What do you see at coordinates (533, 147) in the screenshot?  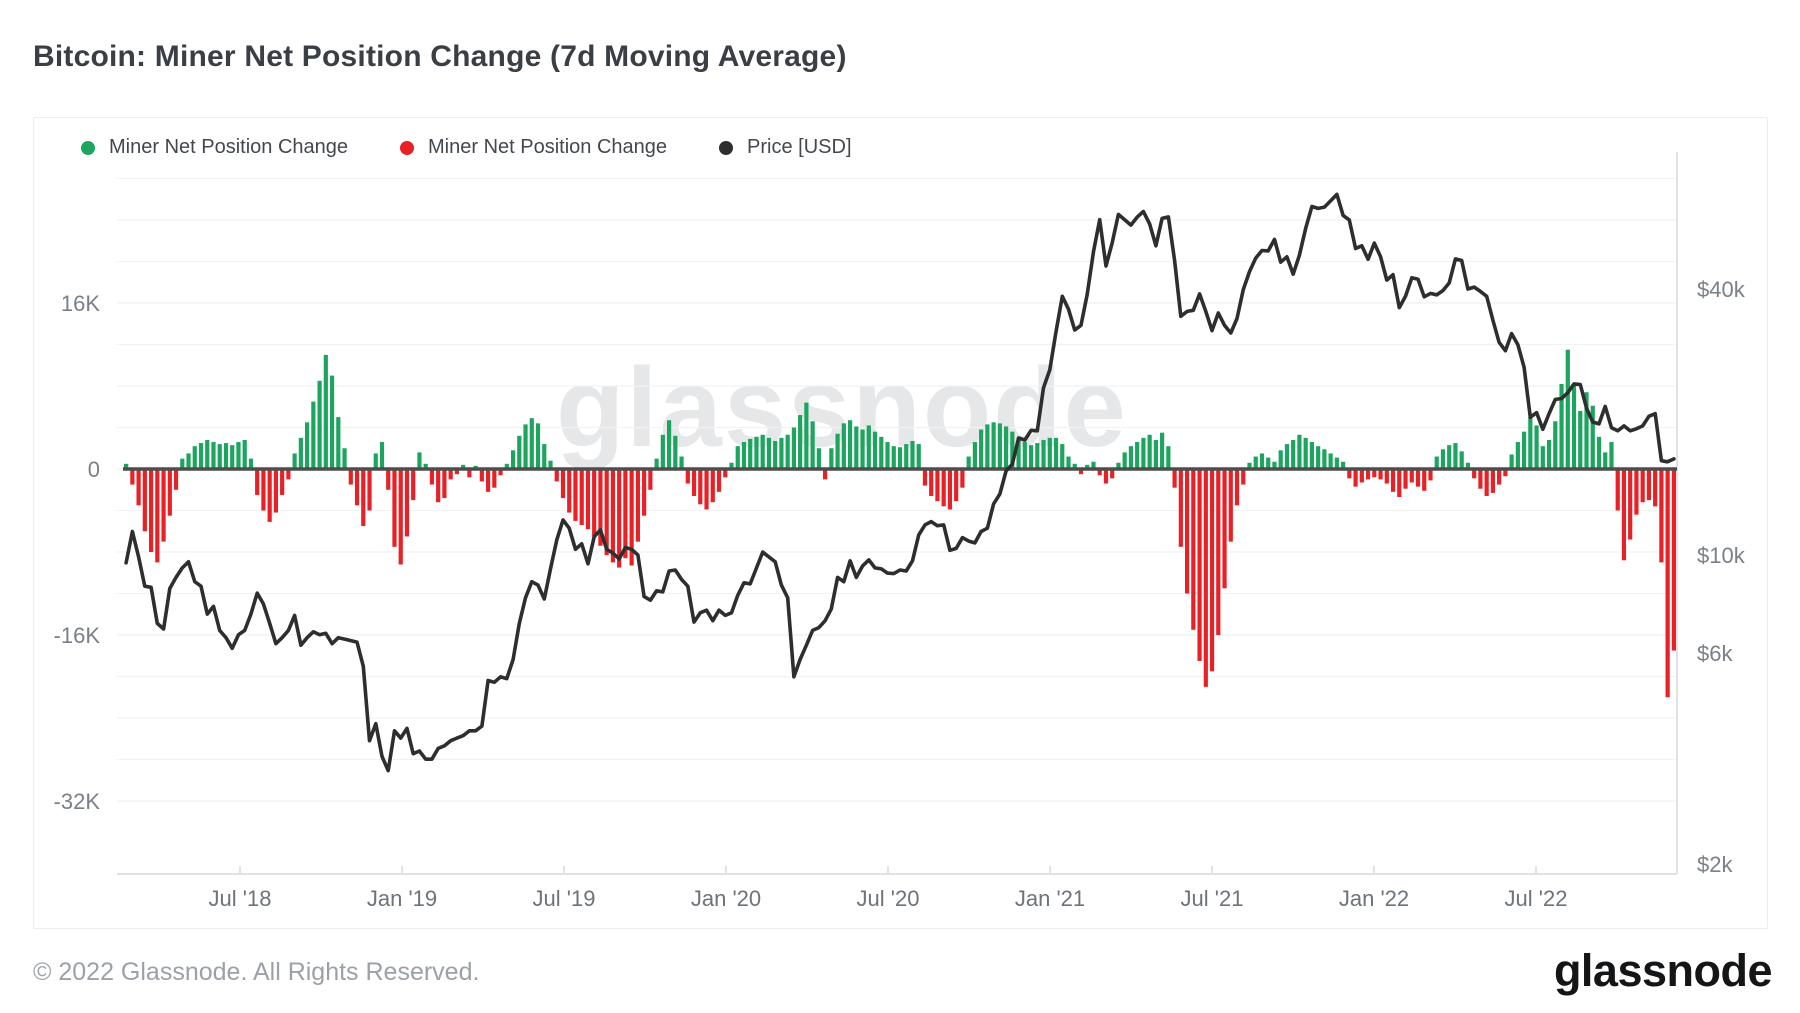 I see `legend-item-miner-negative: Miner Net Position Change` at bounding box center [533, 147].